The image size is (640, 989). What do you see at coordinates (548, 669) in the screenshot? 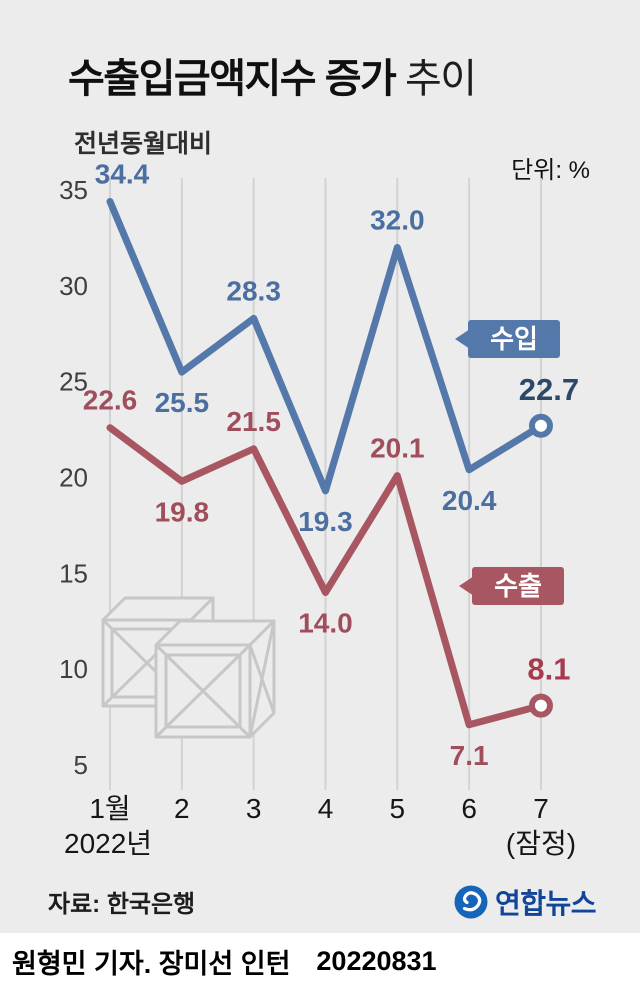
I see `value-label-수출: 8.1` at bounding box center [548, 669].